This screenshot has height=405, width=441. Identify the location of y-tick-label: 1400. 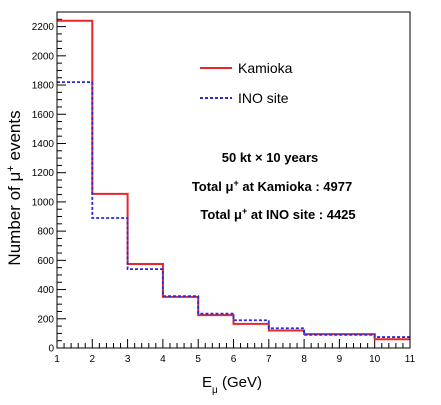
(43, 144).